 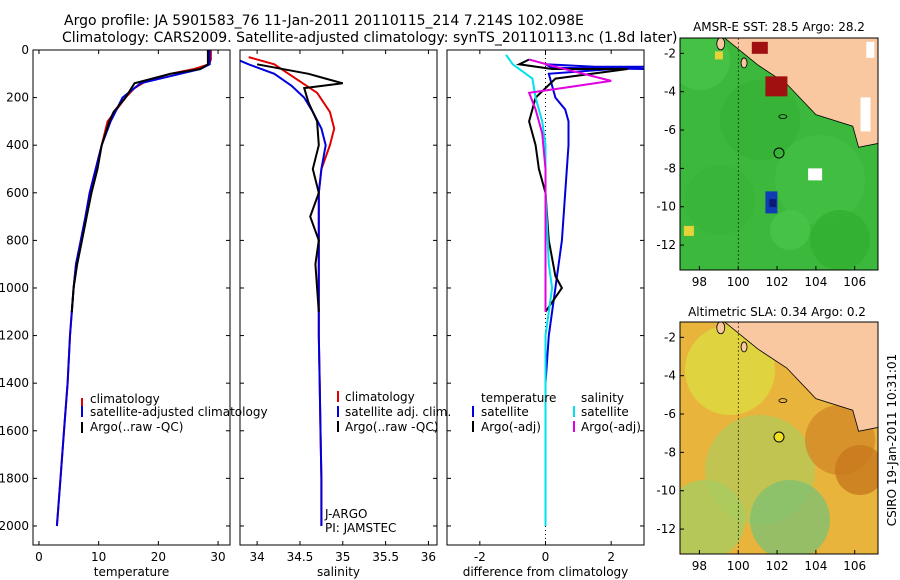 I want to click on legend-diff-salinity: salinity, so click(x=602, y=398).